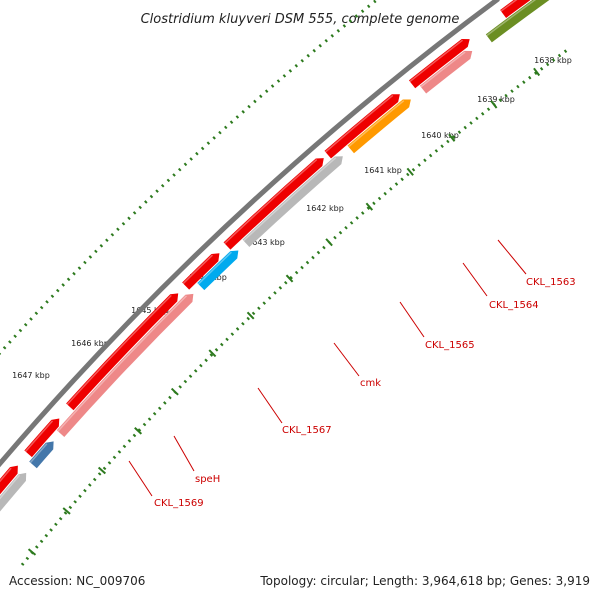 The height and width of the screenshot is (600, 600). Describe the element at coordinates (207, 479) in the screenshot. I see `gene-label: speH` at that location.